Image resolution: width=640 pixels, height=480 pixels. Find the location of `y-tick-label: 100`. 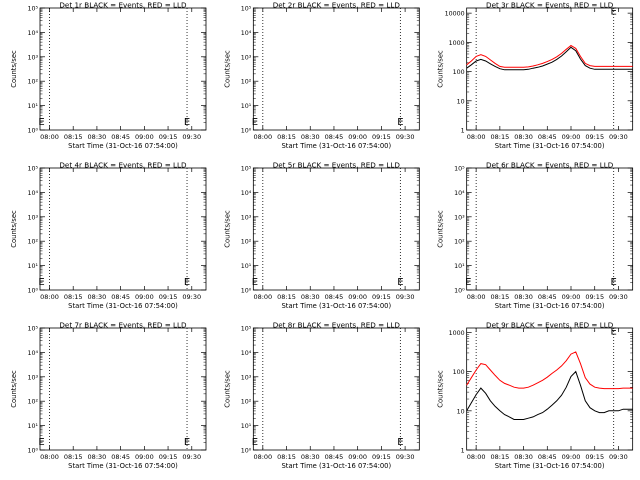

y-tick-label: 100 is located at coordinates (459, 72).